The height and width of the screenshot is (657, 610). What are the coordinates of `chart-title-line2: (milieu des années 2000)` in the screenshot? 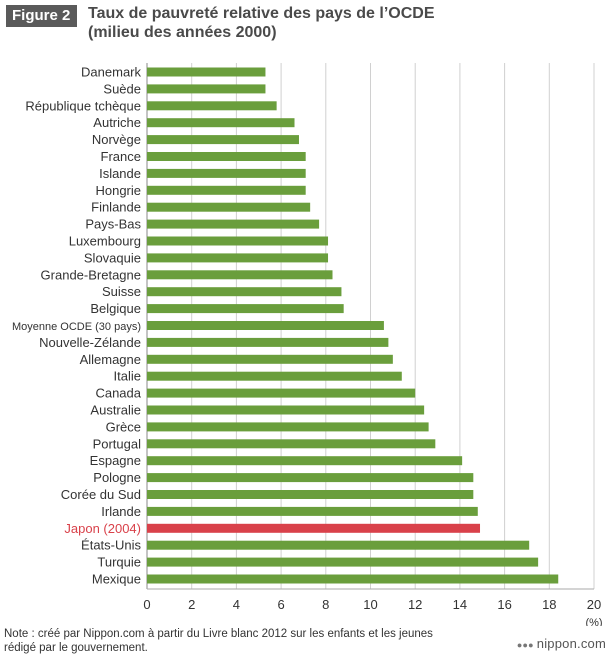 It's located at (182, 32).